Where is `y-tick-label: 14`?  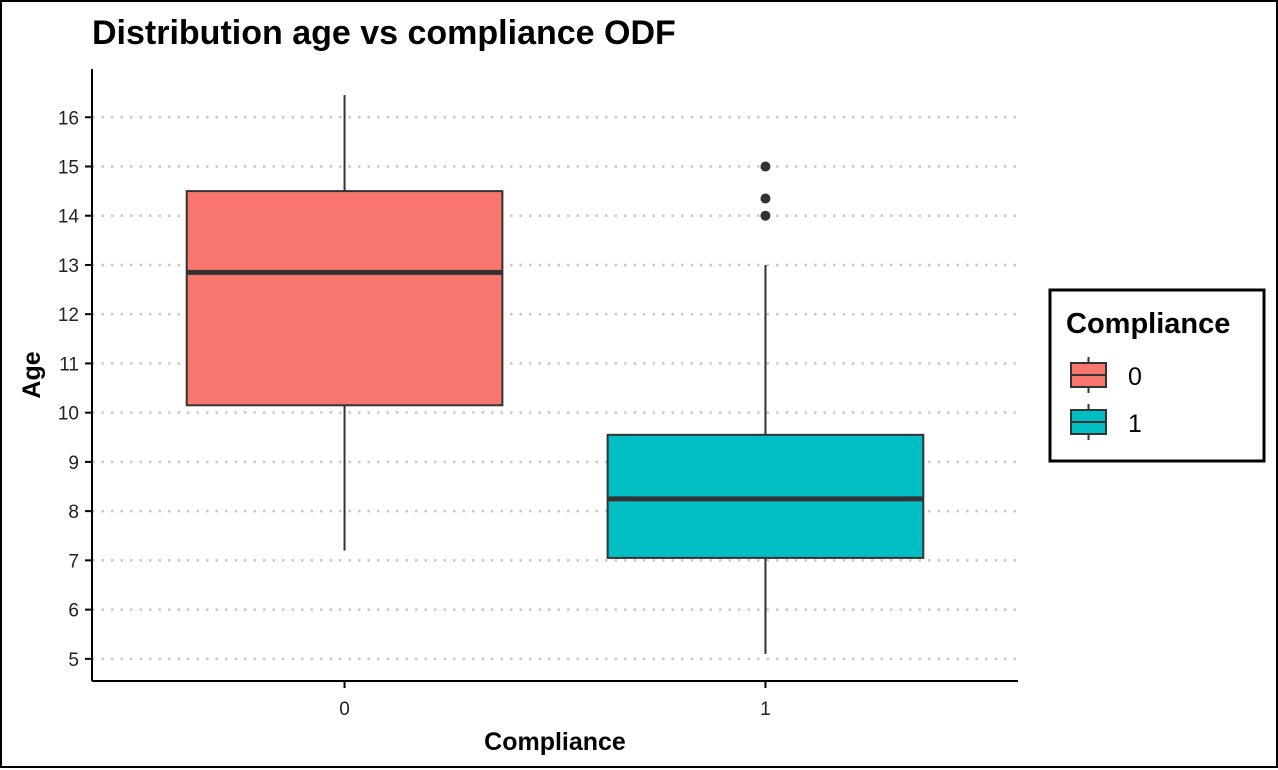 y-tick-label: 14 is located at coordinates (69, 217).